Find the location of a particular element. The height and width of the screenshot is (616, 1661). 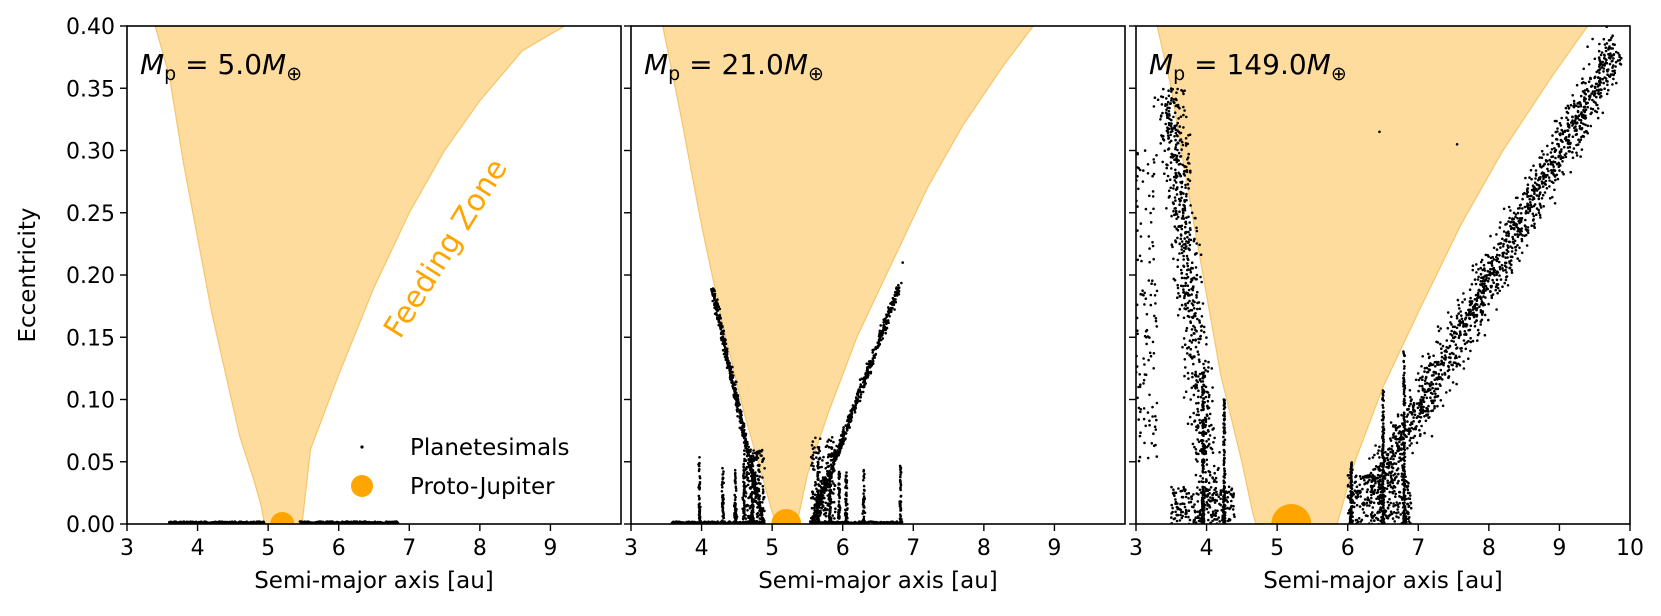

y-tick-label: 0.10 is located at coordinates (90, 401).